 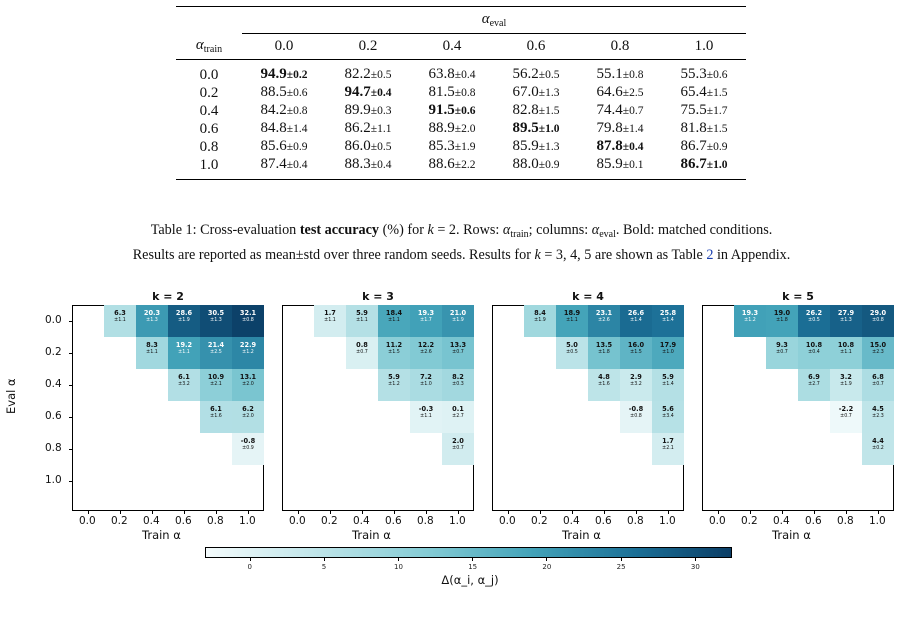 I want to click on column-header: 0.8, so click(x=620, y=46).